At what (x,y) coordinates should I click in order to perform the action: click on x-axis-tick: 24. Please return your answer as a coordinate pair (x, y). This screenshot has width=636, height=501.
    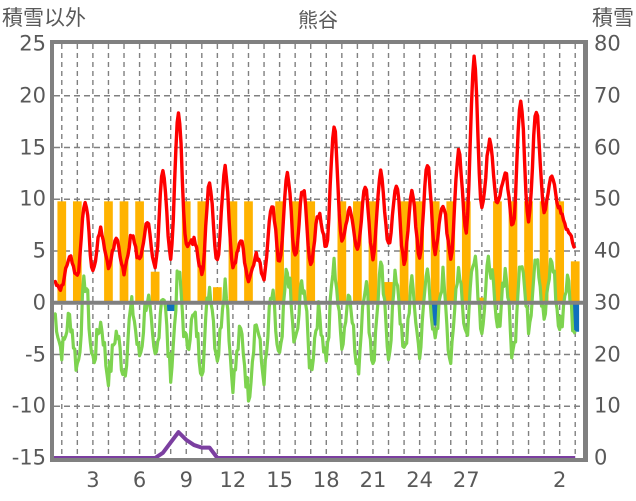
    Looking at the image, I should click on (419, 480).